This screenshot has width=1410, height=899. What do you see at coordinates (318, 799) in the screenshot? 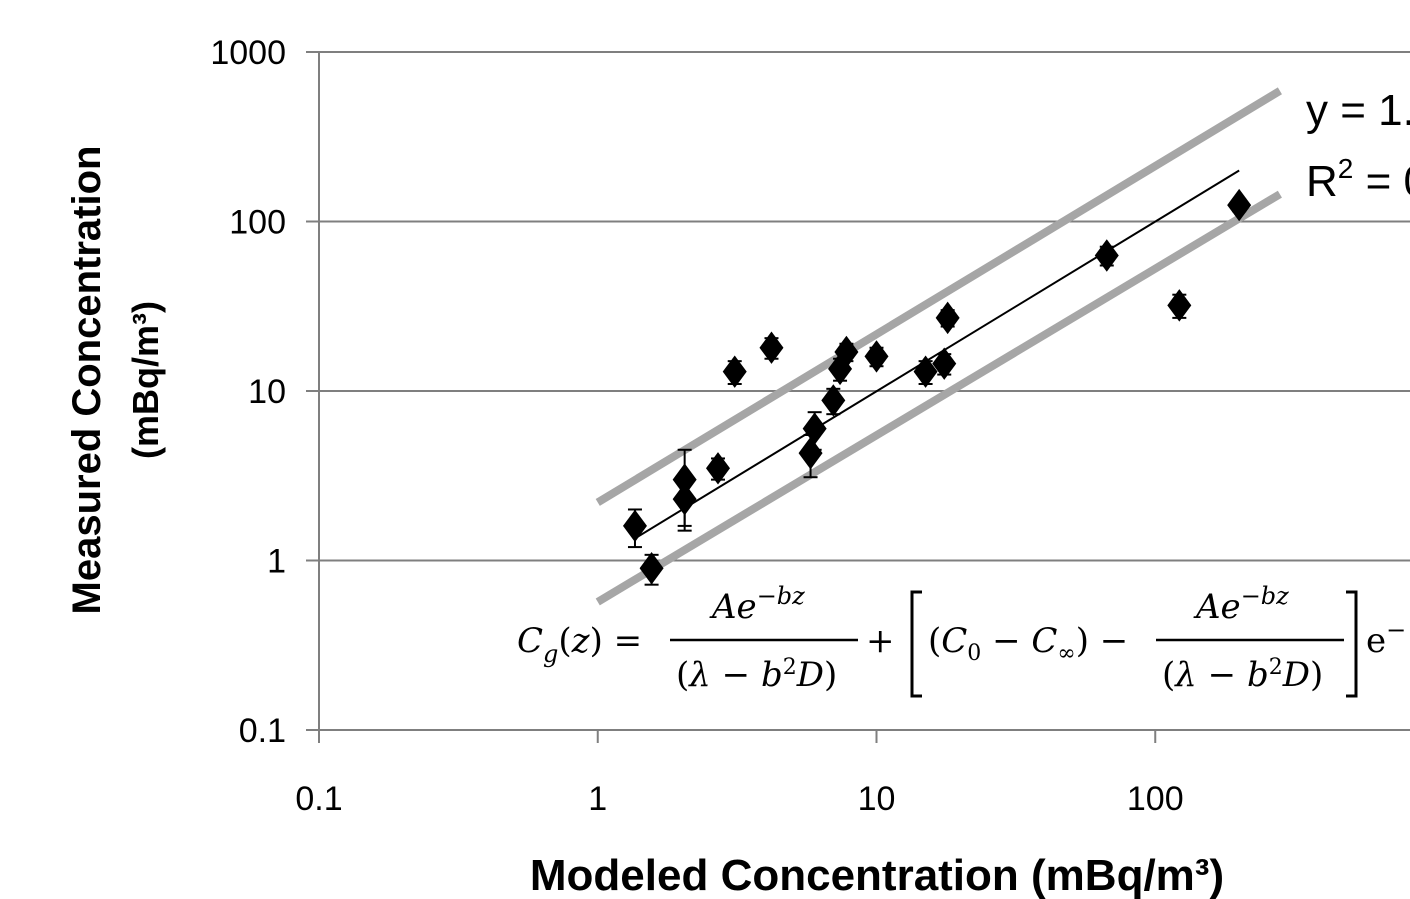
I see `x-tick-label-0: 0.1` at bounding box center [318, 799].